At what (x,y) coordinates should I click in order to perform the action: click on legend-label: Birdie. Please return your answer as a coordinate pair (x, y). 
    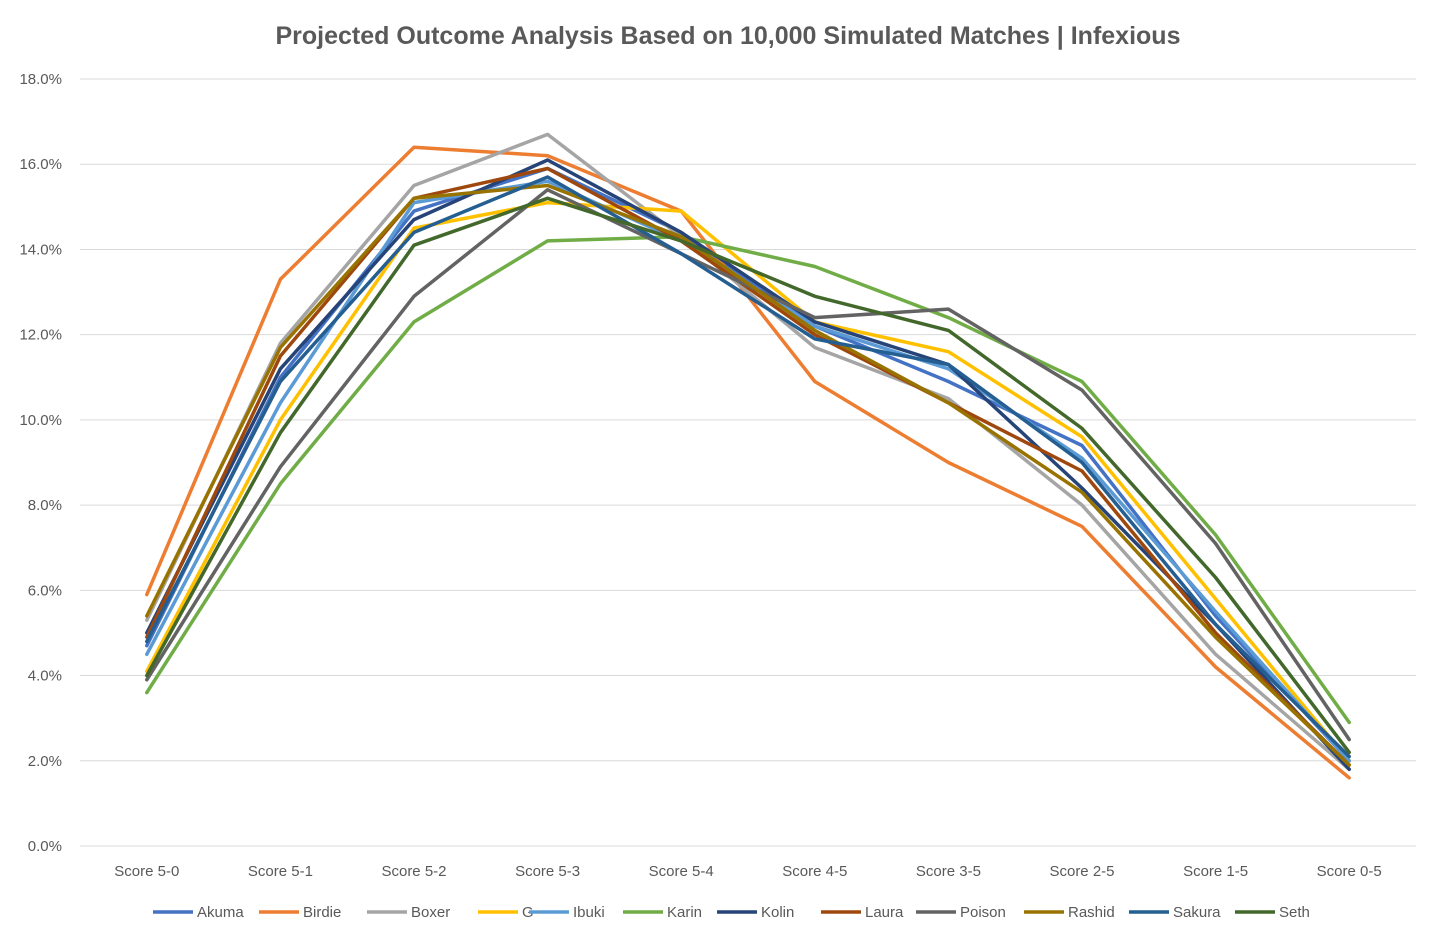
    Looking at the image, I should click on (322, 912).